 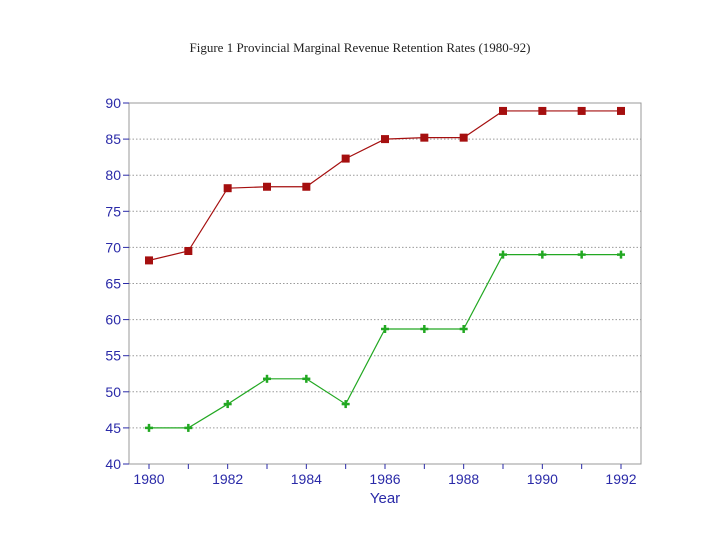 I want to click on x-tick-label: 1982, so click(x=227, y=479).